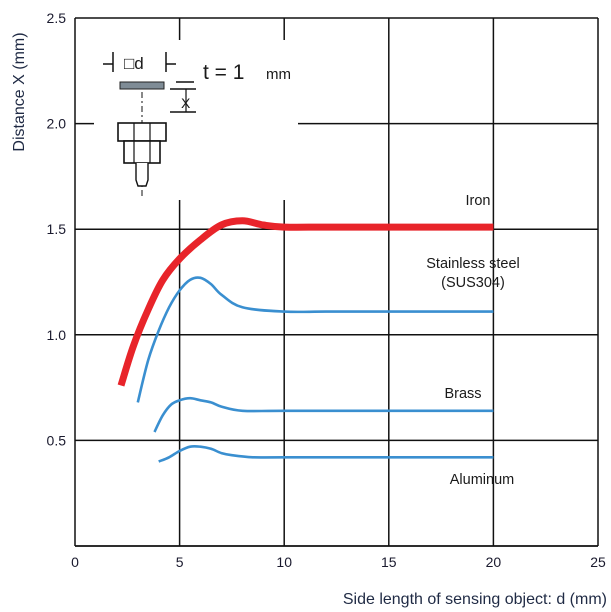 Image resolution: width=611 pixels, height=612 pixels. Describe the element at coordinates (57, 124) in the screenshot. I see `y-tick-label-2.0: 2.0` at that location.